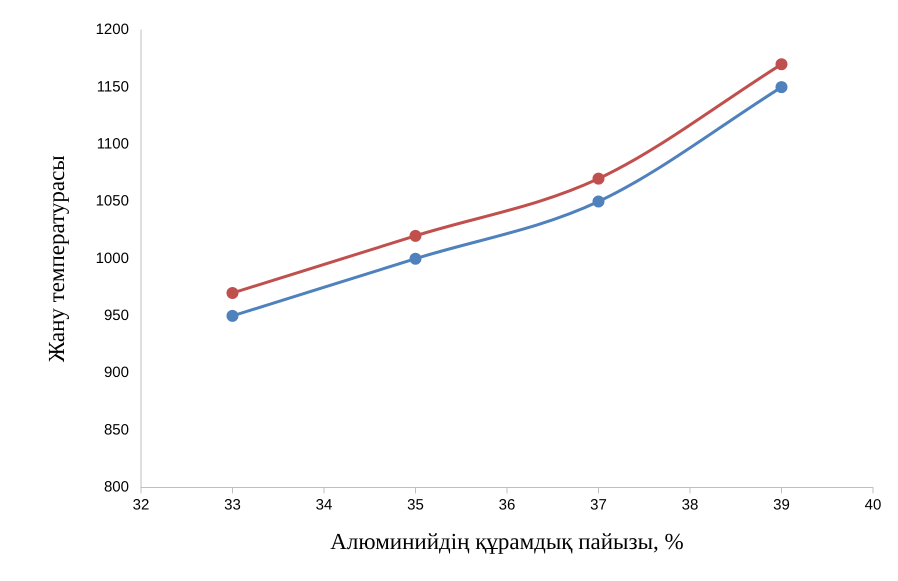 Image resolution: width=898 pixels, height=581 pixels. Describe the element at coordinates (116, 429) in the screenshot. I see `y-tick-label: 850` at that location.